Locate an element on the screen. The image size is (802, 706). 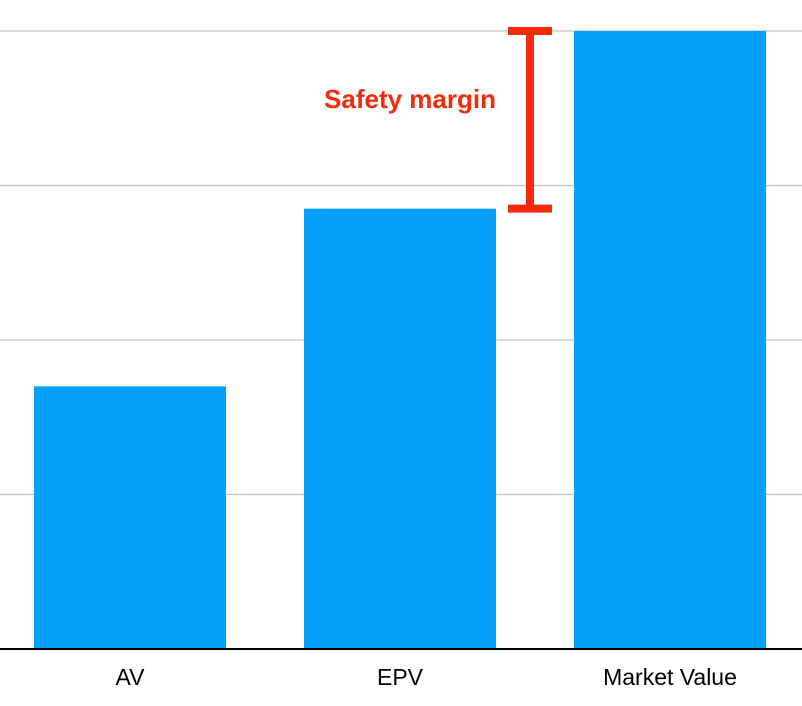
safety-margin-annotation: Safety margin is located at coordinates (438, 120).